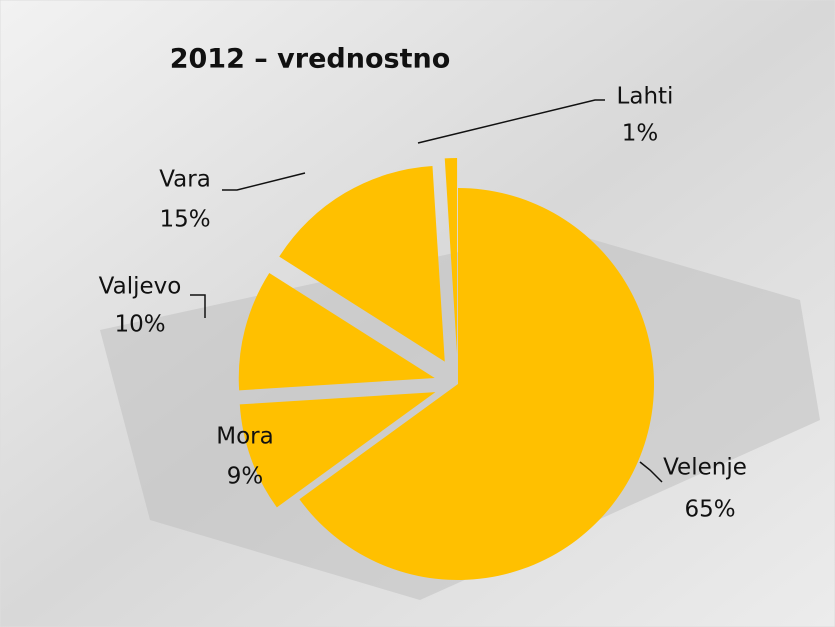 The image size is (835, 627). I want to click on category-label: Valjevo, so click(140, 287).